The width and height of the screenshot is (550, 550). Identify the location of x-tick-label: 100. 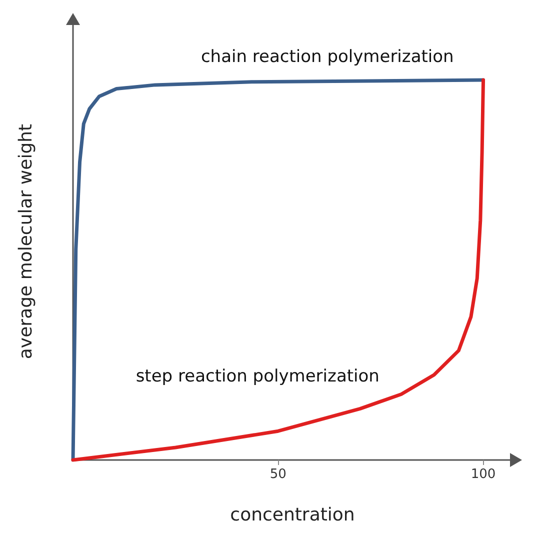
(483, 474).